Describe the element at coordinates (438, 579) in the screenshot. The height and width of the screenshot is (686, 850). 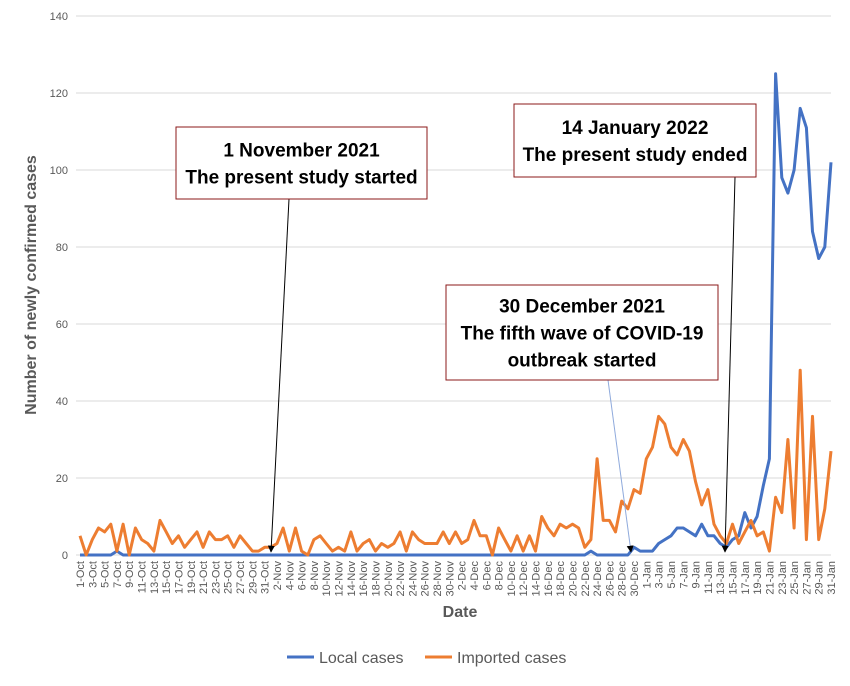
I see `x-tick-label: 28-Nov` at that location.